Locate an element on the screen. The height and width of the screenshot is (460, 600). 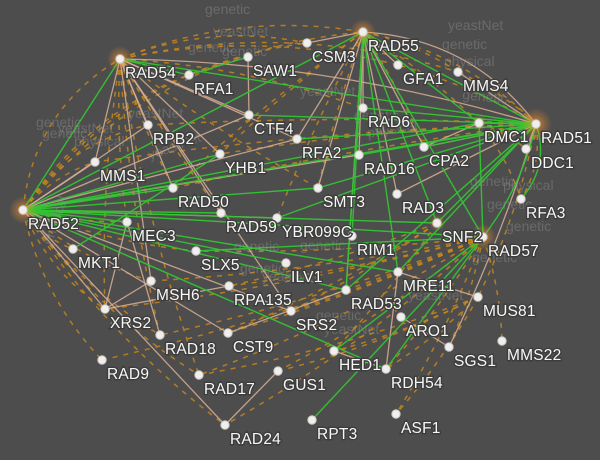
node-gfa1 is located at coordinates (398, 65).